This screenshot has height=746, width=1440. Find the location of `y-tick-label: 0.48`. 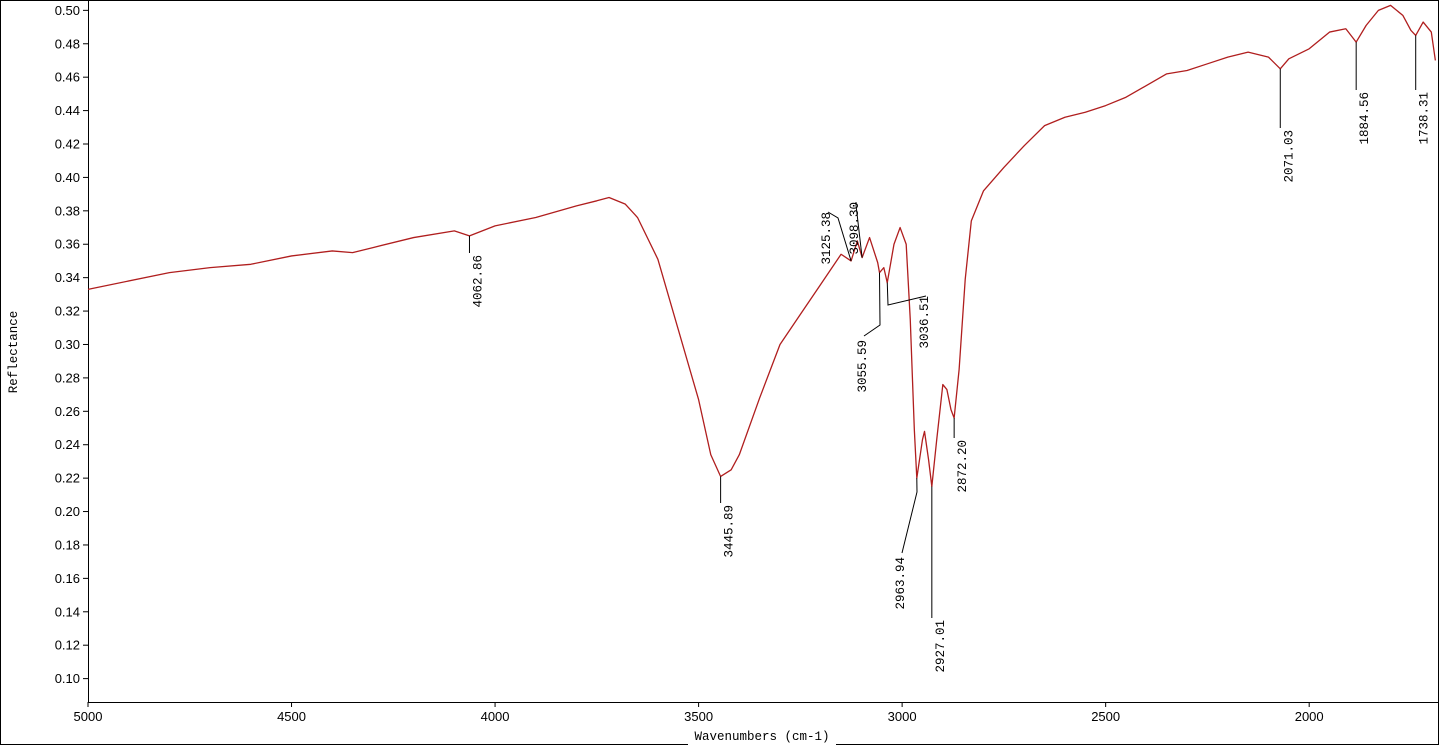

y-tick-label: 0.48 is located at coordinates (67, 43).